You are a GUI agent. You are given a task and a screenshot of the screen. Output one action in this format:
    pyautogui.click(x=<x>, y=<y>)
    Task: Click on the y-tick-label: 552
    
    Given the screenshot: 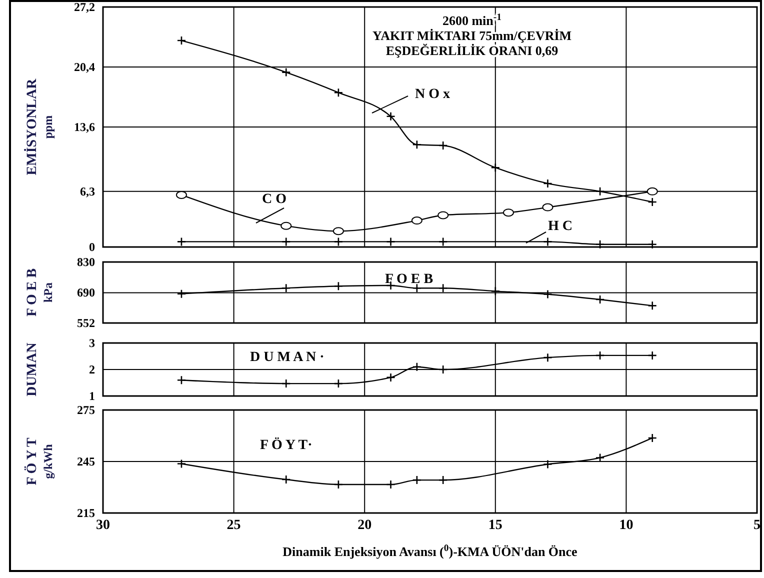 What is the action you would take?
    pyautogui.click(x=86, y=323)
    